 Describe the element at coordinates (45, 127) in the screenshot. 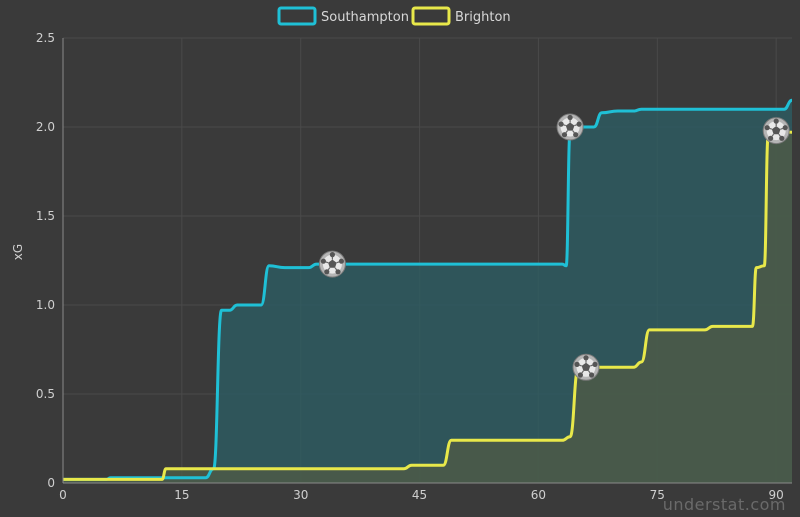

I see `y-tick-label: 2.0` at that location.